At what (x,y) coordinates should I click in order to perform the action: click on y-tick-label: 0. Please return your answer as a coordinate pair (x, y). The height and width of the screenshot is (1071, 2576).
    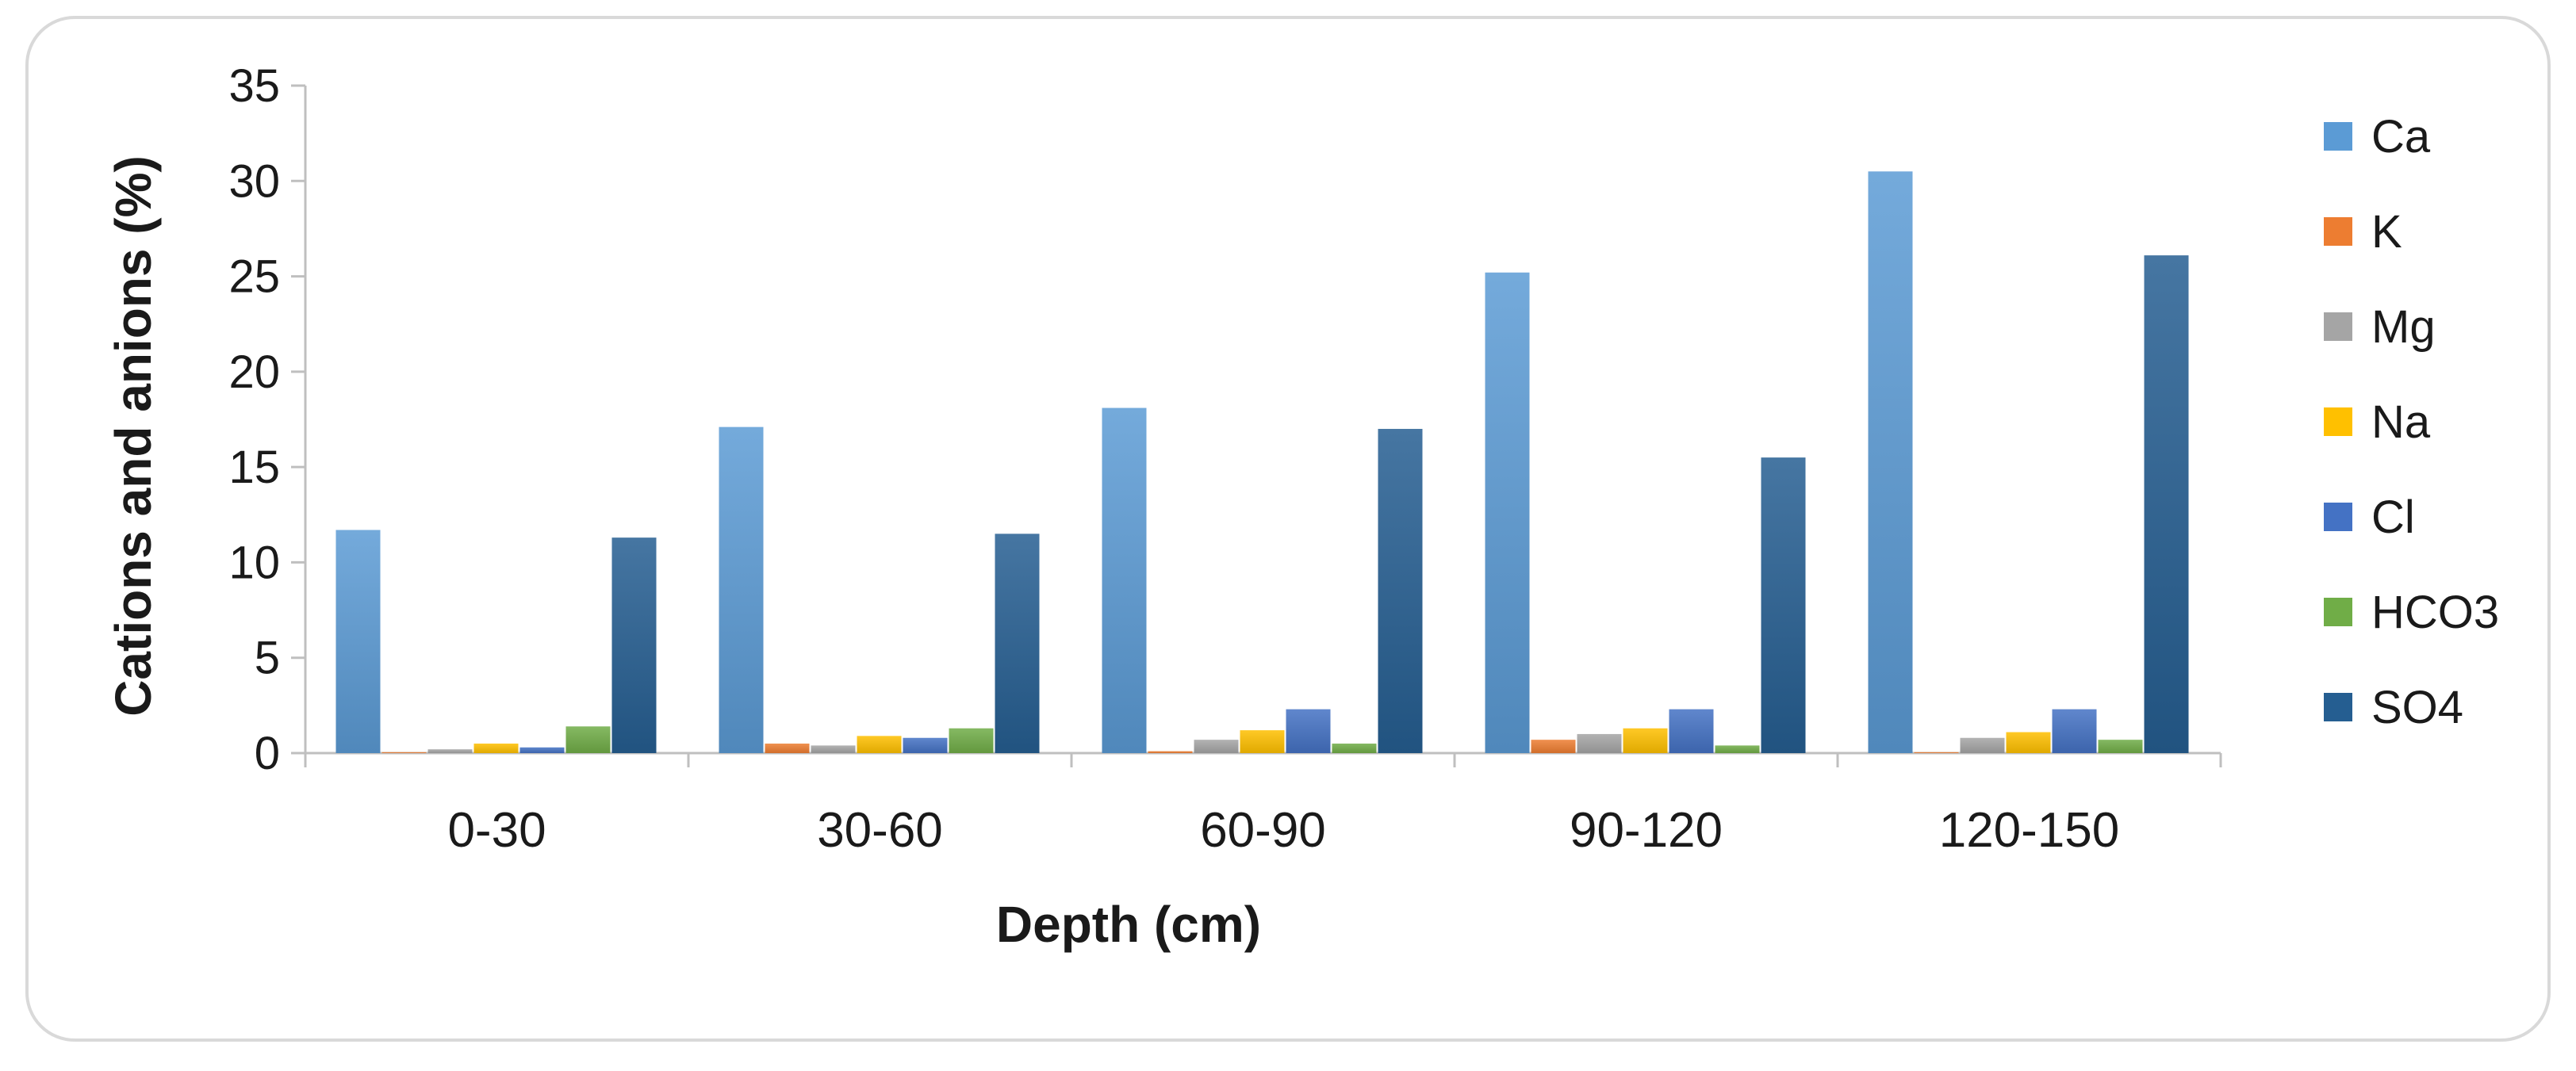
    Looking at the image, I should click on (267, 753).